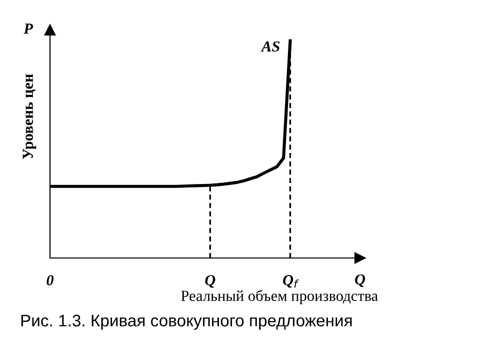 Image resolution: width=480 pixels, height=353 pixels. What do you see at coordinates (210, 281) in the screenshot?
I see `x-tick-label: Q` at bounding box center [210, 281].